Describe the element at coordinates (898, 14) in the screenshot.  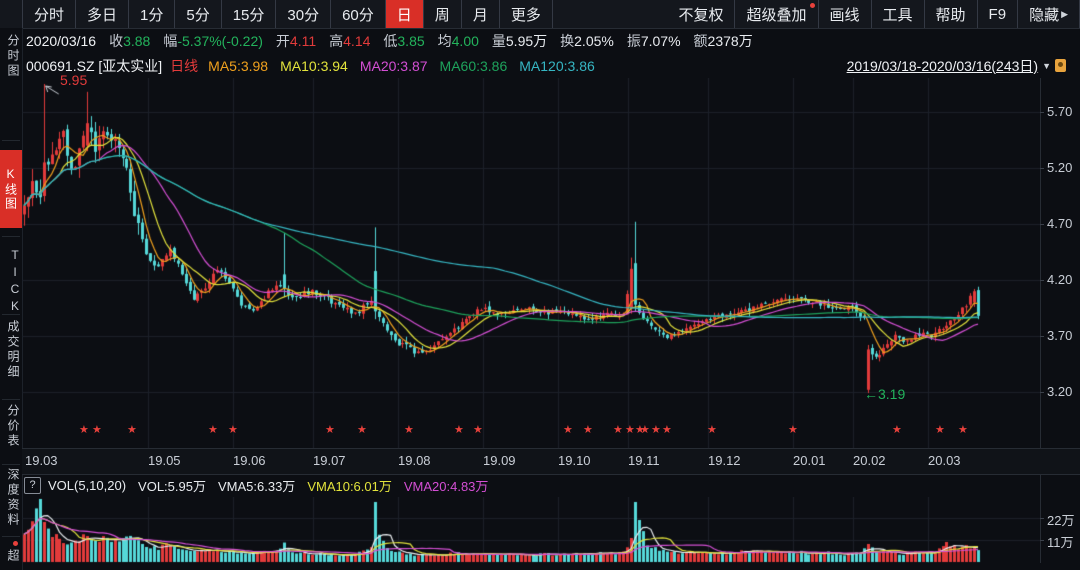
I see `tools-menu-item-3: 工具` at that location.